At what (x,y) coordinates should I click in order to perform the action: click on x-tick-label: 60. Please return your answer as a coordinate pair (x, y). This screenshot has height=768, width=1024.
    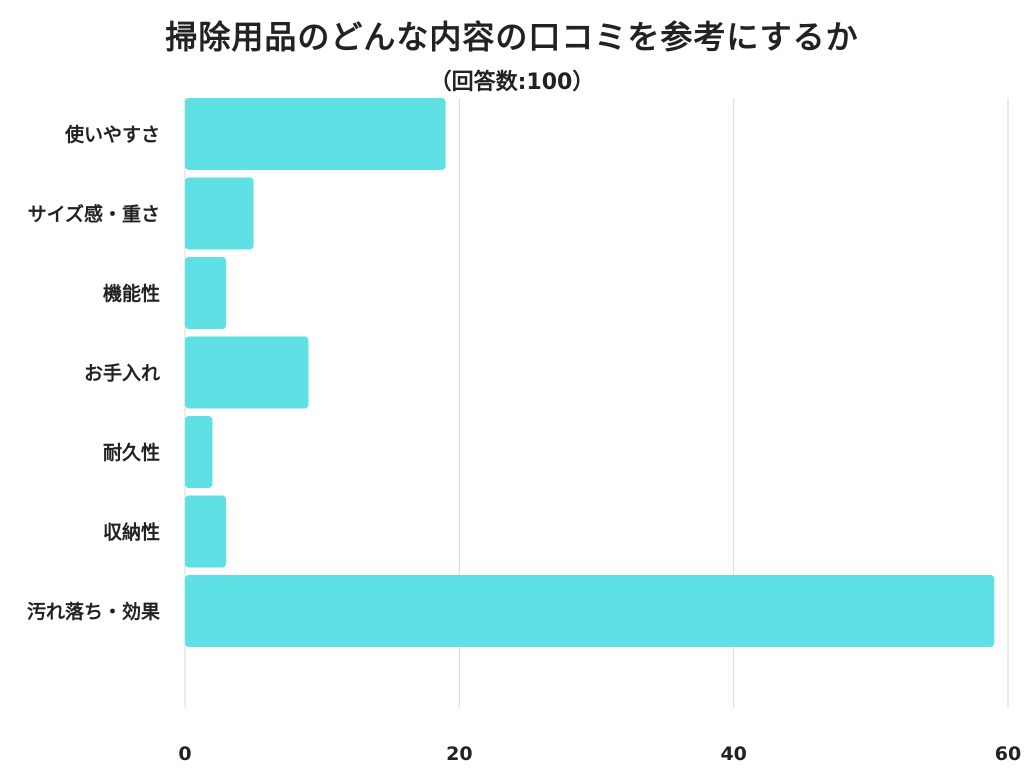
    Looking at the image, I should click on (1008, 754).